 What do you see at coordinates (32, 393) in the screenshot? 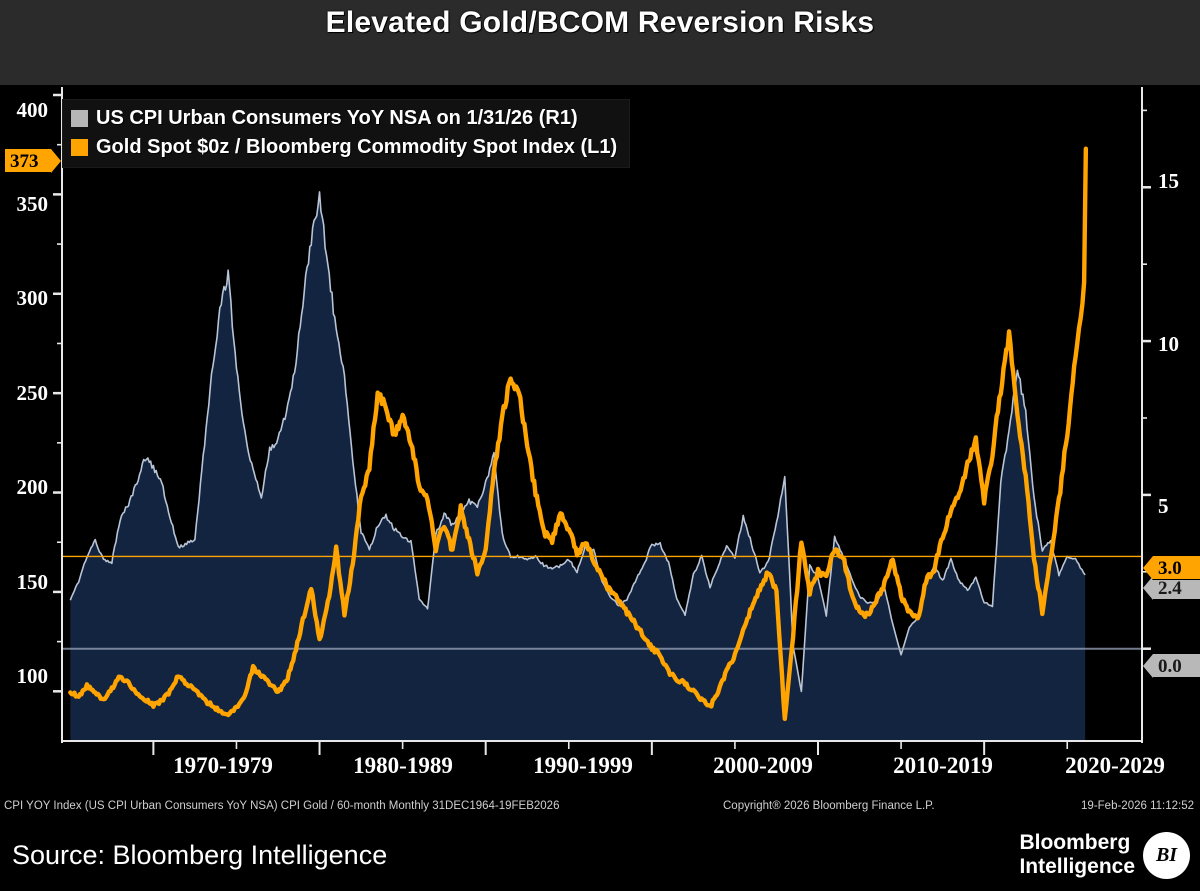
I see `left-axis-tick-250: 250` at bounding box center [32, 393].